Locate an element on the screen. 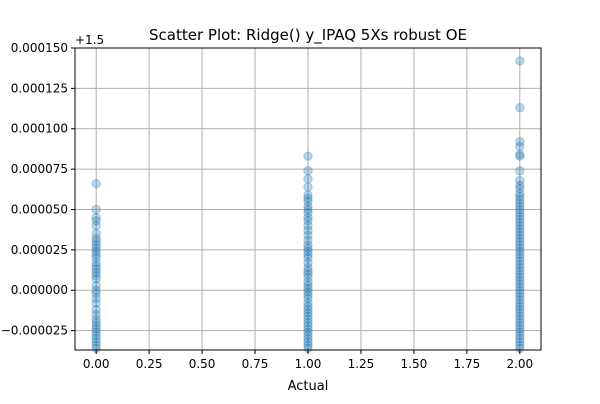  y-tick-label: 0.000050 is located at coordinates (39, 209).